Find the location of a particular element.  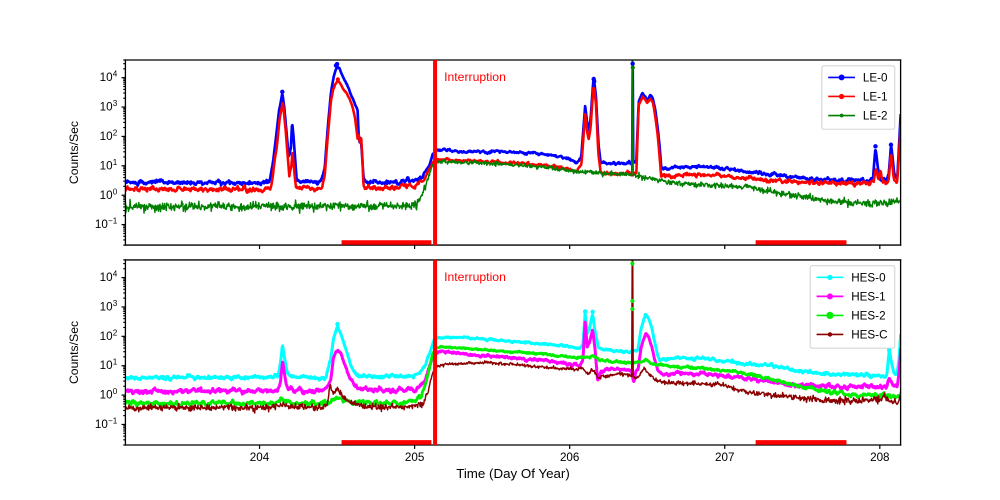

svg-text: 207 is located at coordinates (724, 457).